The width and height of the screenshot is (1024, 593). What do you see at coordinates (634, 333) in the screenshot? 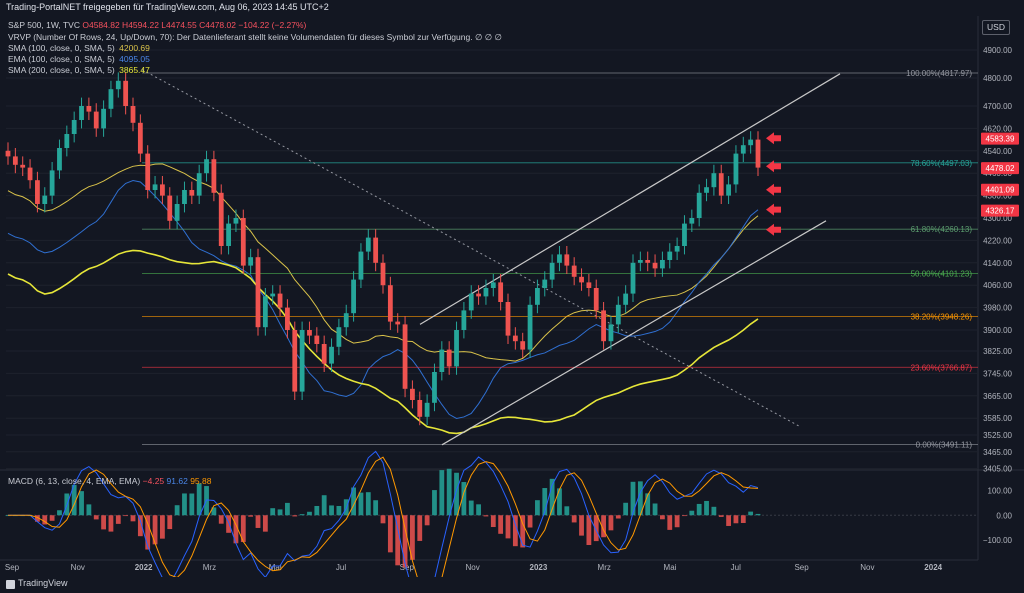
I see `channel-lower-line` at bounding box center [634, 333].